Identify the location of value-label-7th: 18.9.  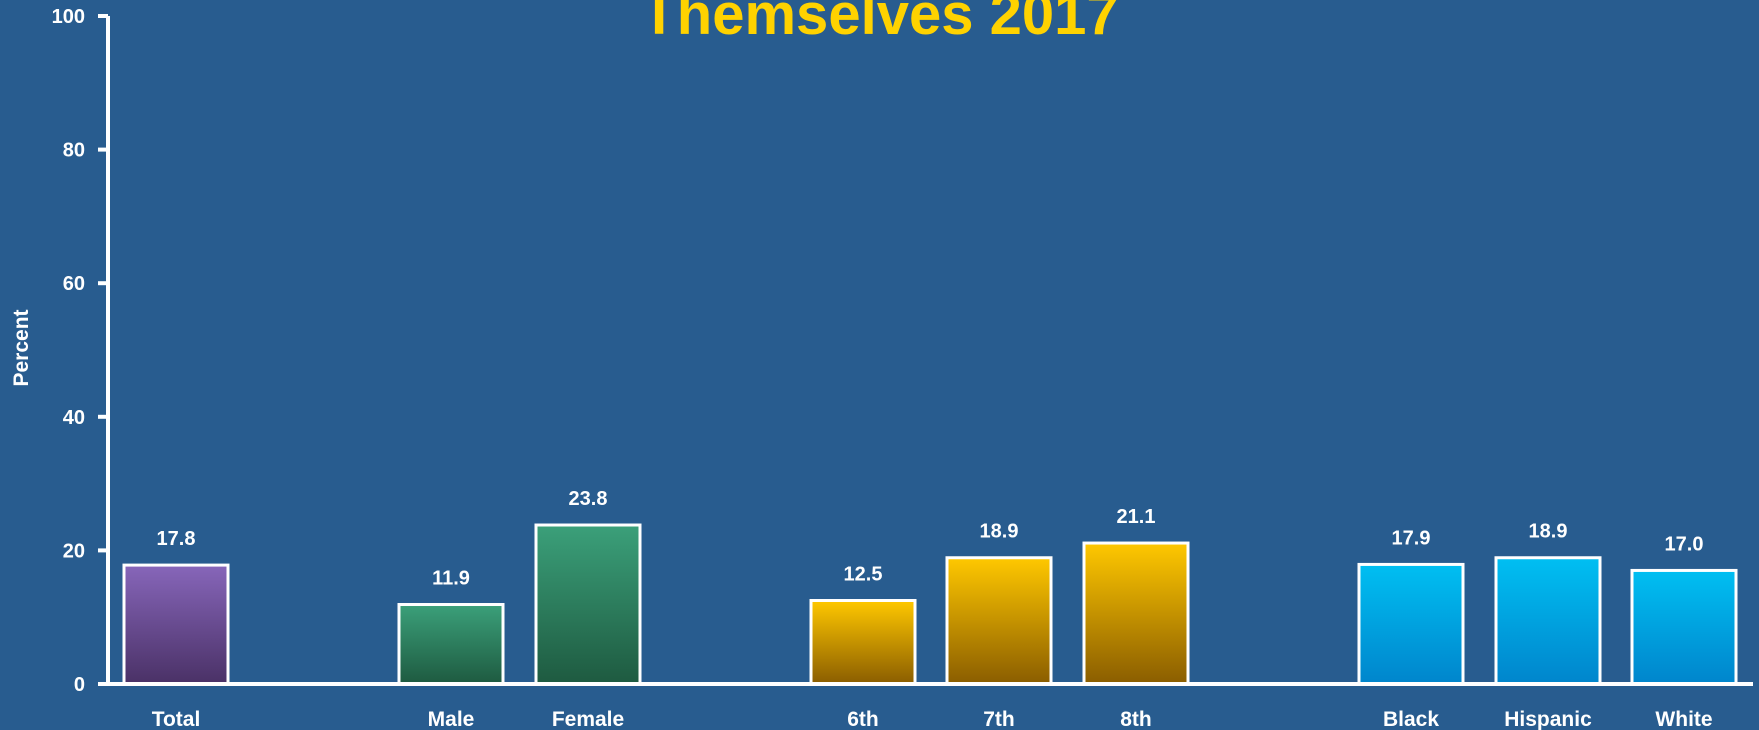
(999, 532).